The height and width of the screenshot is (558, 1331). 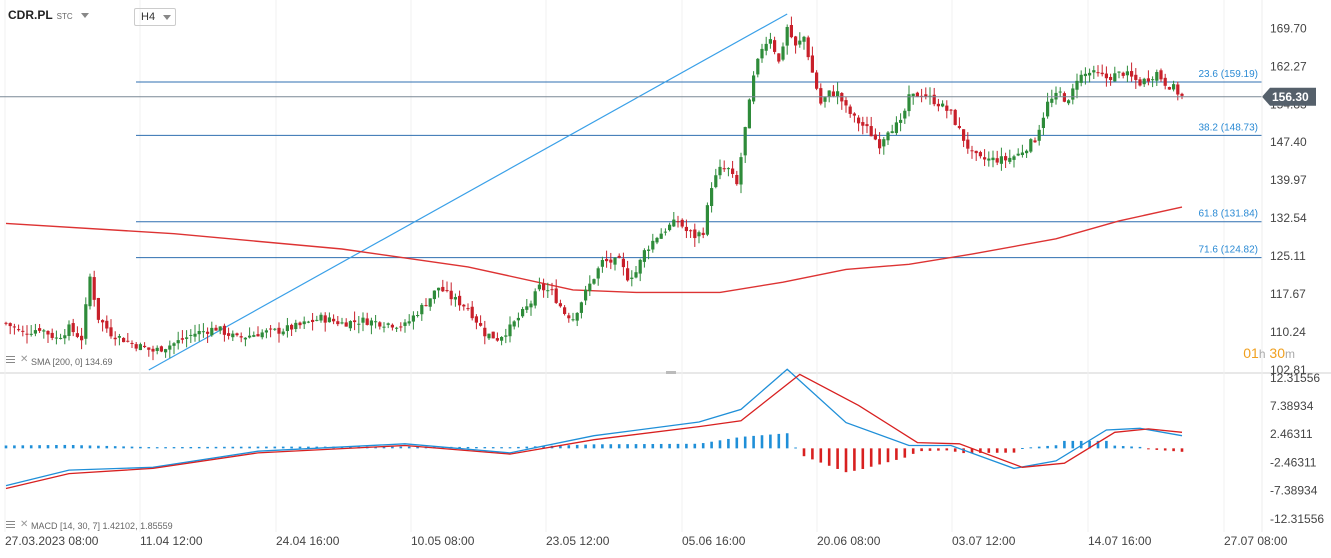 I want to click on candle-countdown: 01h 30m, so click(x=1269, y=353).